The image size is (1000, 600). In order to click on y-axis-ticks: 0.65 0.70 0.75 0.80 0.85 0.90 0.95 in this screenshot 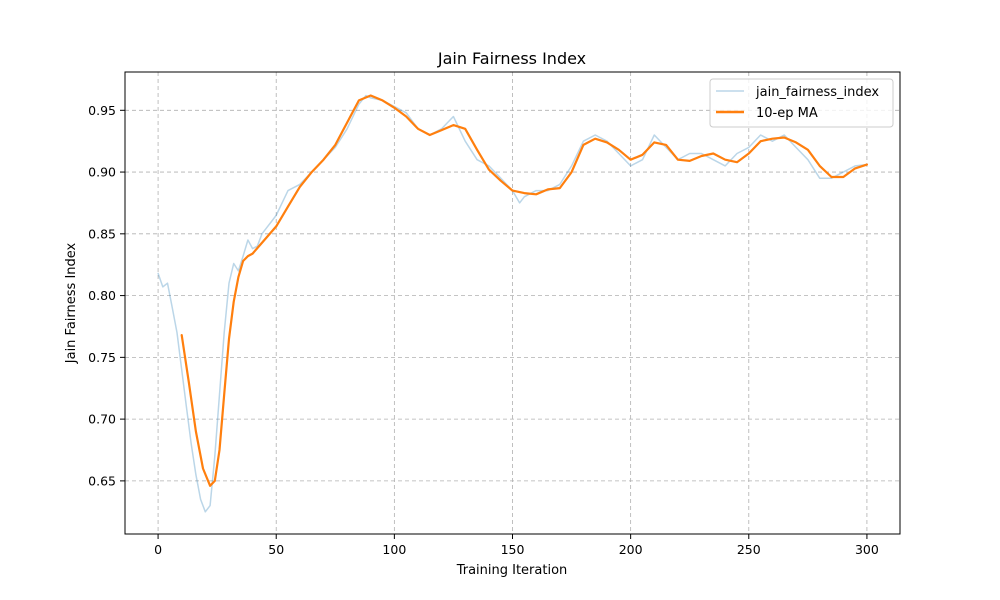, I will do `click(106, 295)`.